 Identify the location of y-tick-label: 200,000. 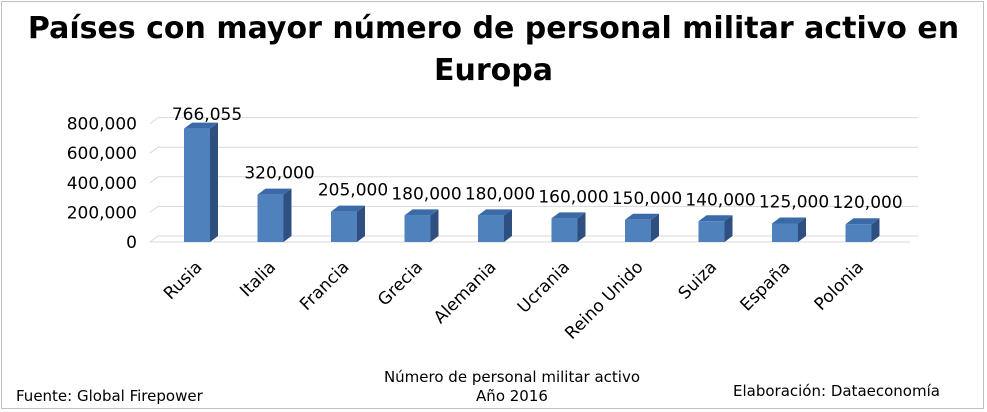
(102, 213).